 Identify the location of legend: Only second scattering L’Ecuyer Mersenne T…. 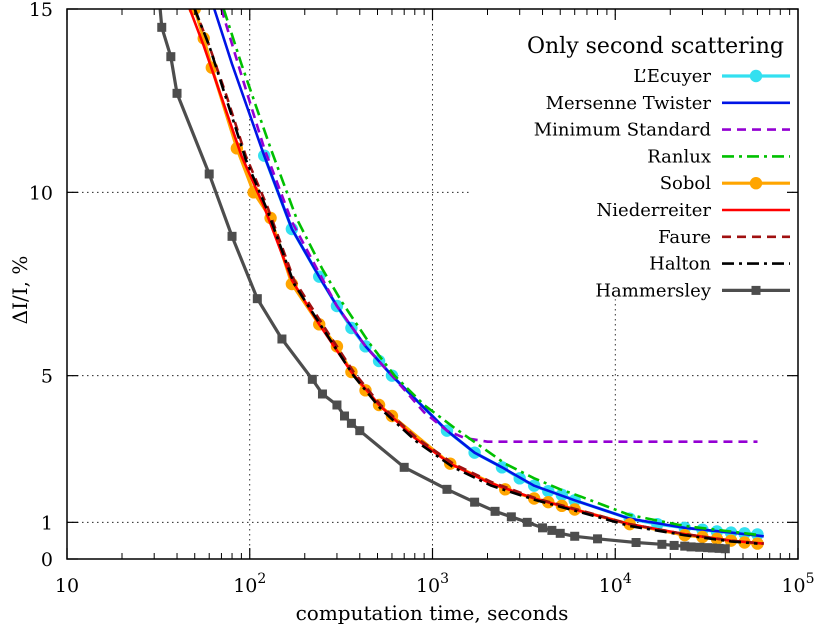
(658, 167).